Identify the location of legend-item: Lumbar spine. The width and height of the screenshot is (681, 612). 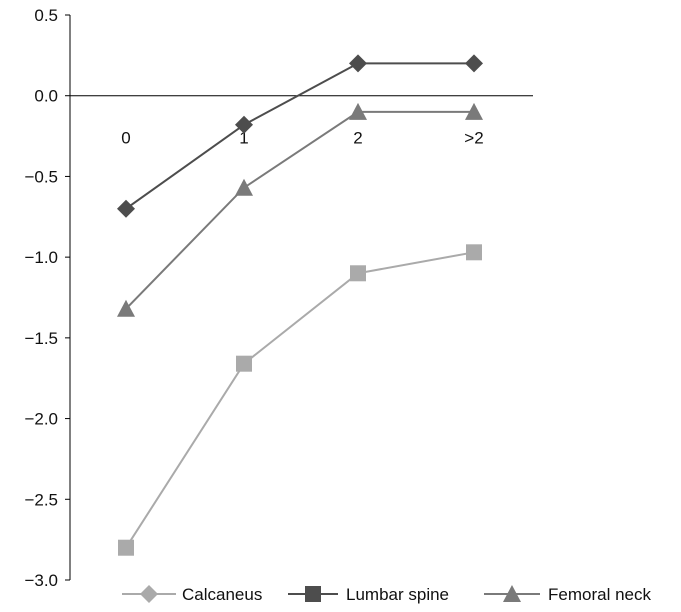
(368, 594).